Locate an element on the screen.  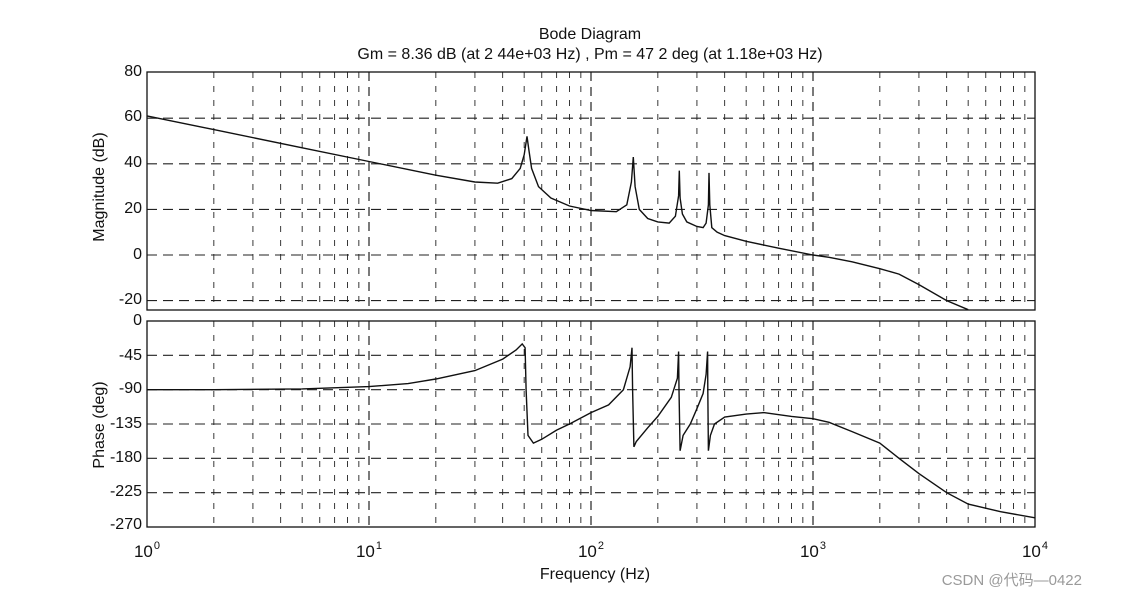
mag-tick-80: 80 is located at coordinates (133, 71).